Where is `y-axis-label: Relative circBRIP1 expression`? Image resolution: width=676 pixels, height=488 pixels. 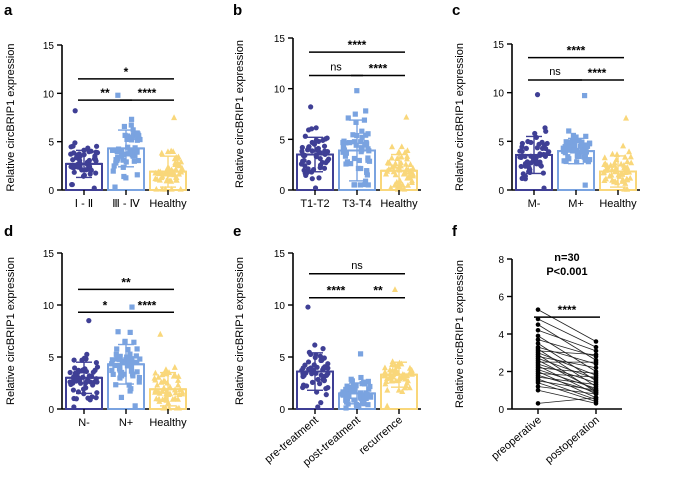 y-axis-label: Relative circBRIP1 expression is located at coordinates (240, 331).